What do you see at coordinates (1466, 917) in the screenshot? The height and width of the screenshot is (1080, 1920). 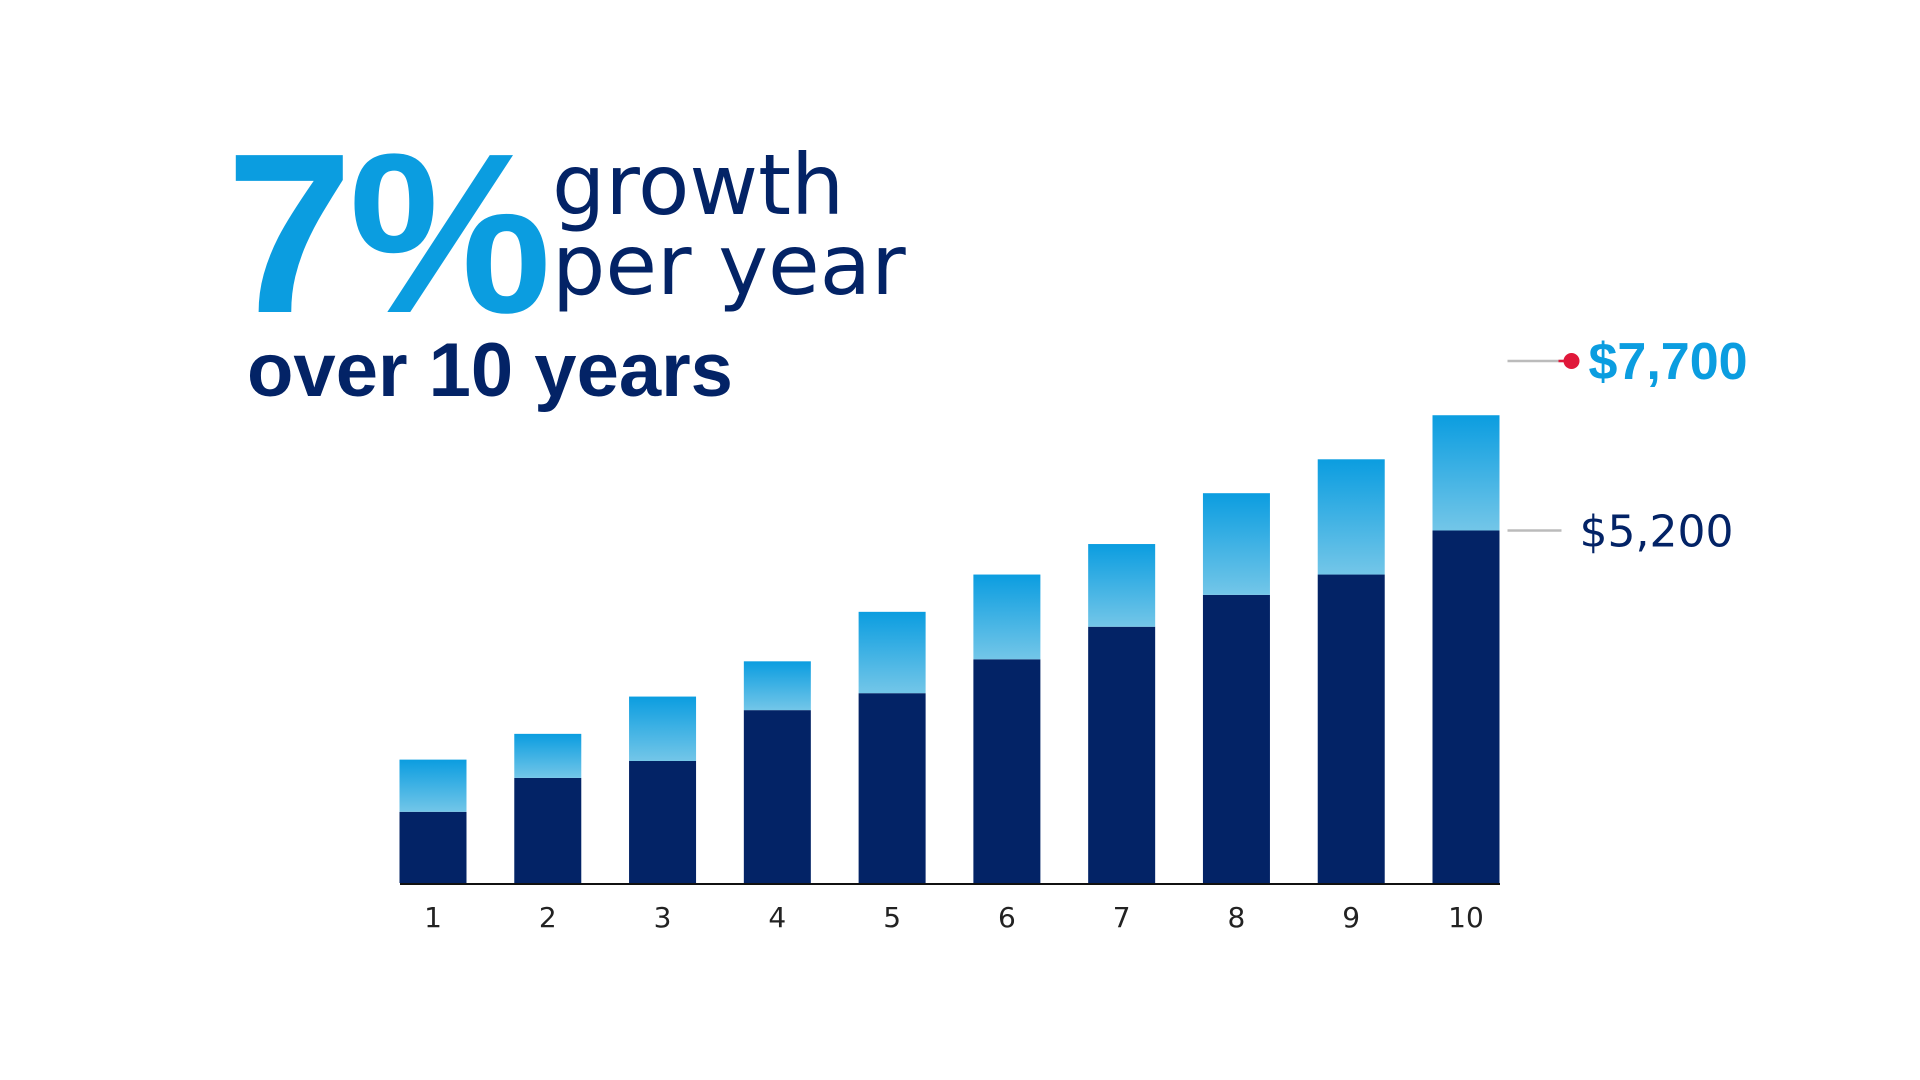 I see `x-tick-label-10: 10` at bounding box center [1466, 917].